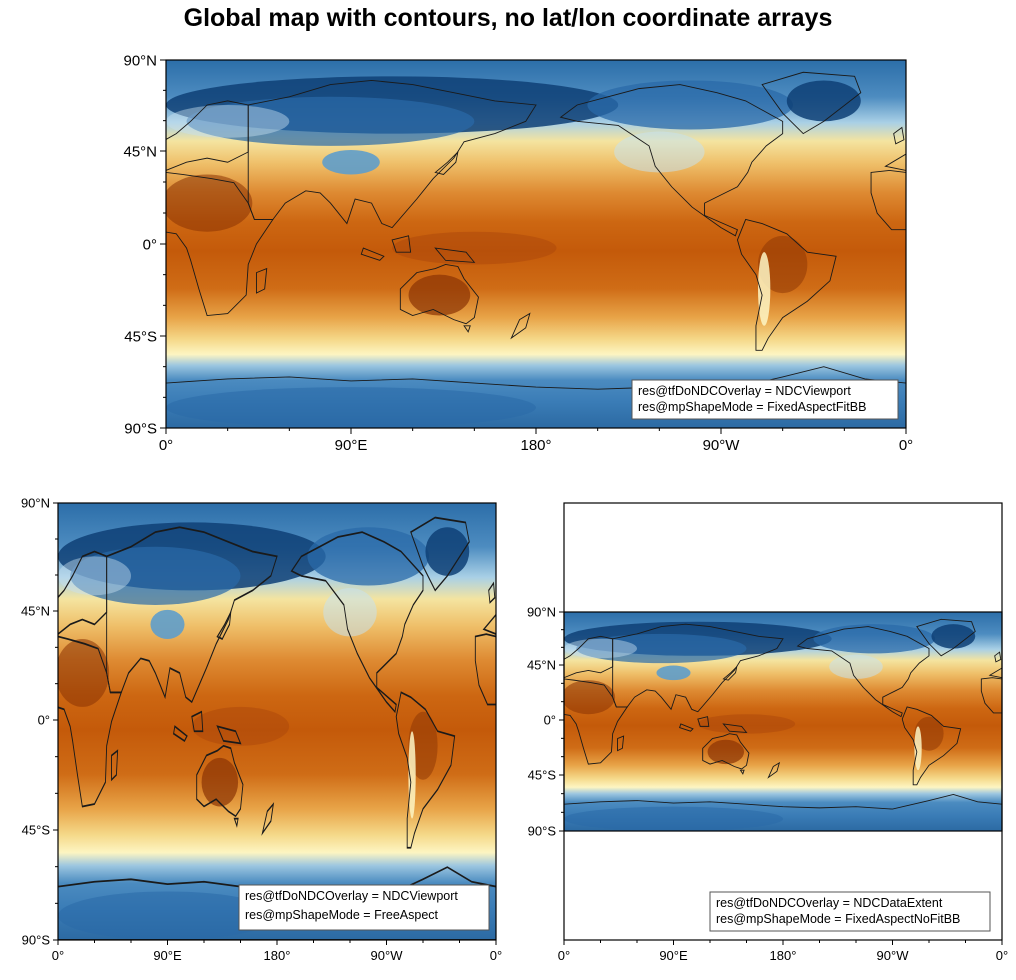  Describe the element at coordinates (342, 915) in the screenshot. I see `legend-line: res@mpShapeMode = FreeAspect` at that location.